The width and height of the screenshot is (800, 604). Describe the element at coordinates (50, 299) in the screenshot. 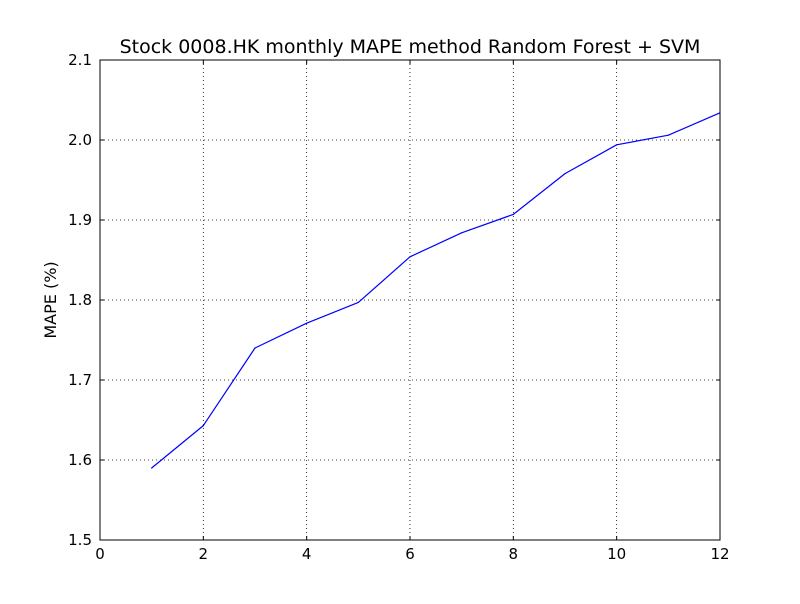

I see `y-axis-label: MAPE (%)` at that location.